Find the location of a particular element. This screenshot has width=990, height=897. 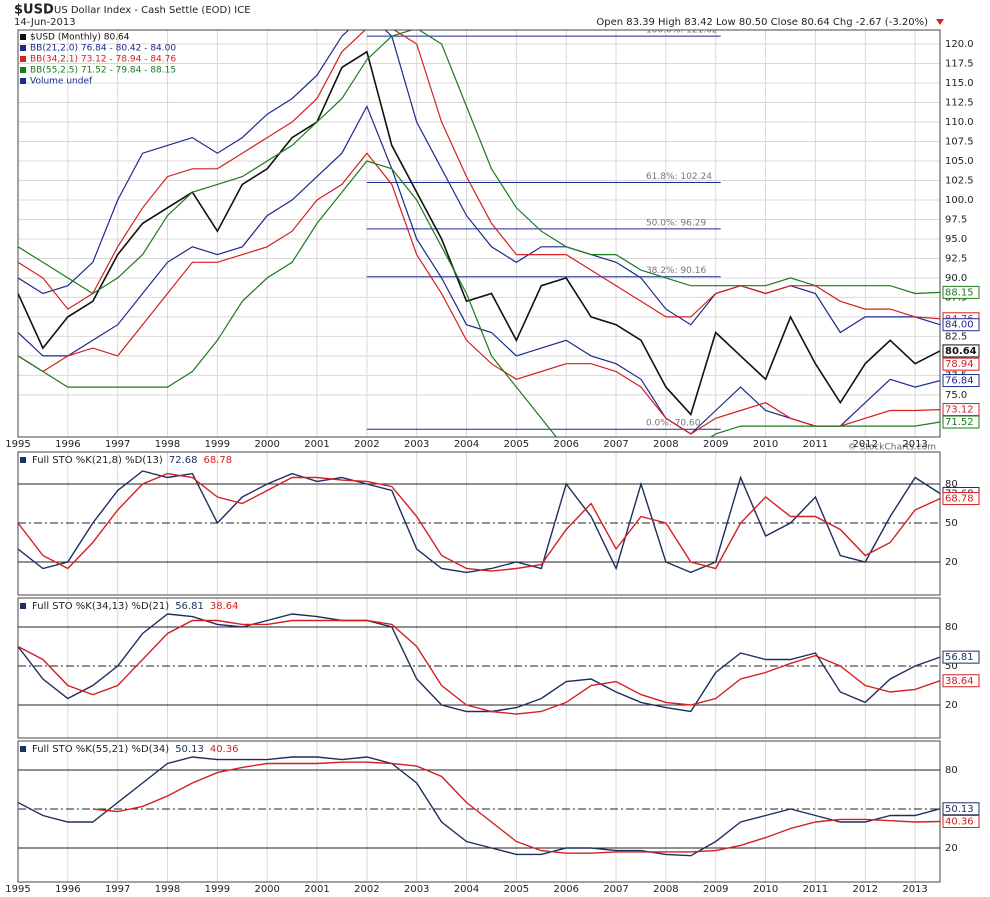

fib-label: 100.0%: 121.02 is located at coordinates (682, 31).